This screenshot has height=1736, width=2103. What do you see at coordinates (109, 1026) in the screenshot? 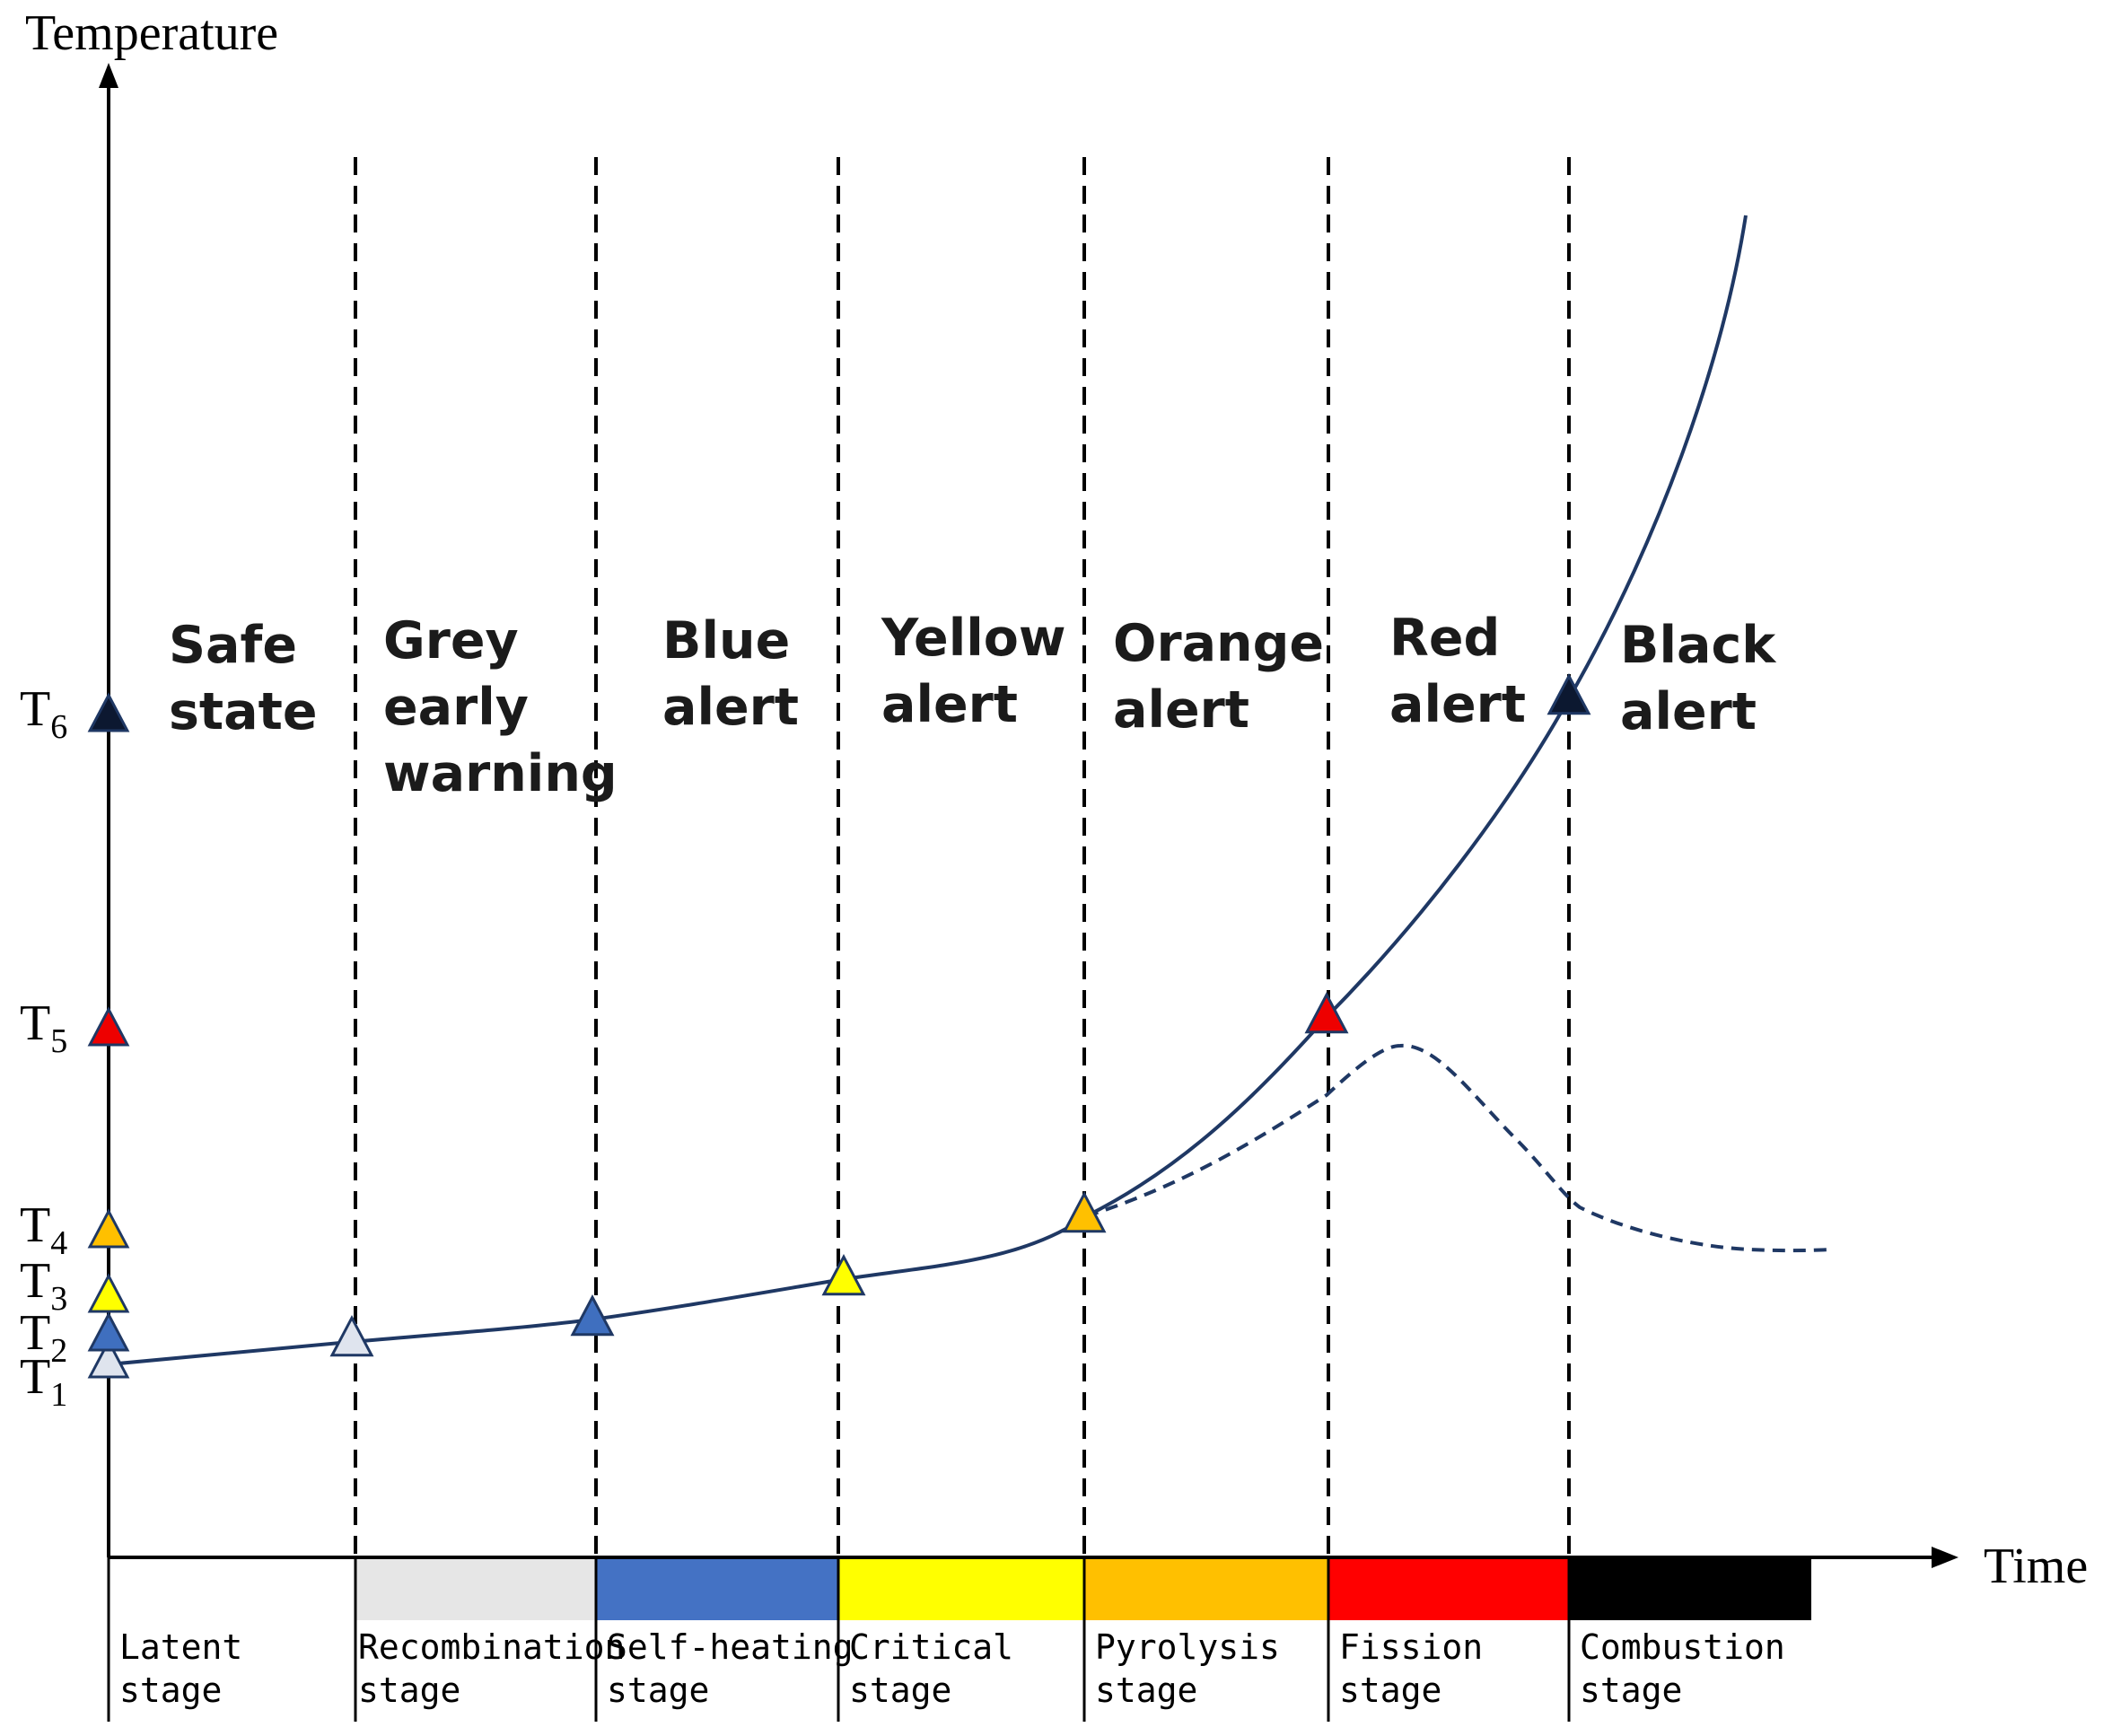
I see `threshold-marker-T5` at bounding box center [109, 1026].